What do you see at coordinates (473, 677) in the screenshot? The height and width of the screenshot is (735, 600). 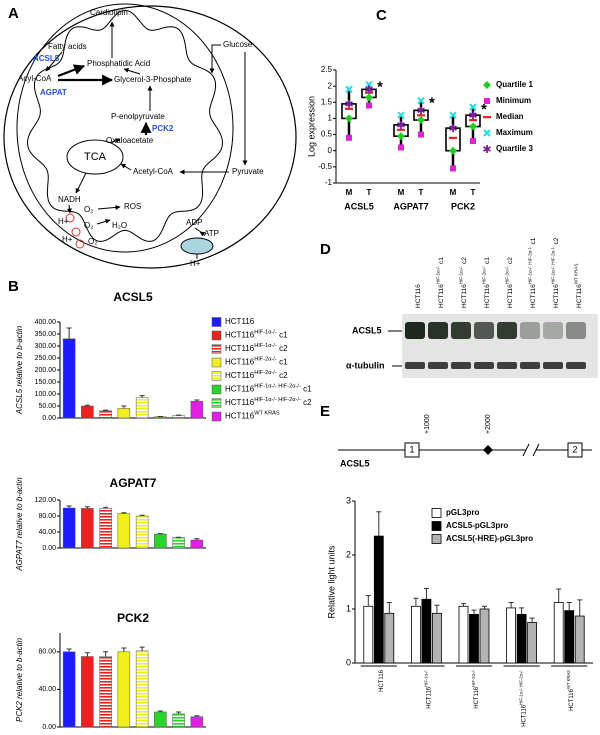 I see `x-tick-label-superscript: HIF-2α-/-` at bounding box center [473, 677].